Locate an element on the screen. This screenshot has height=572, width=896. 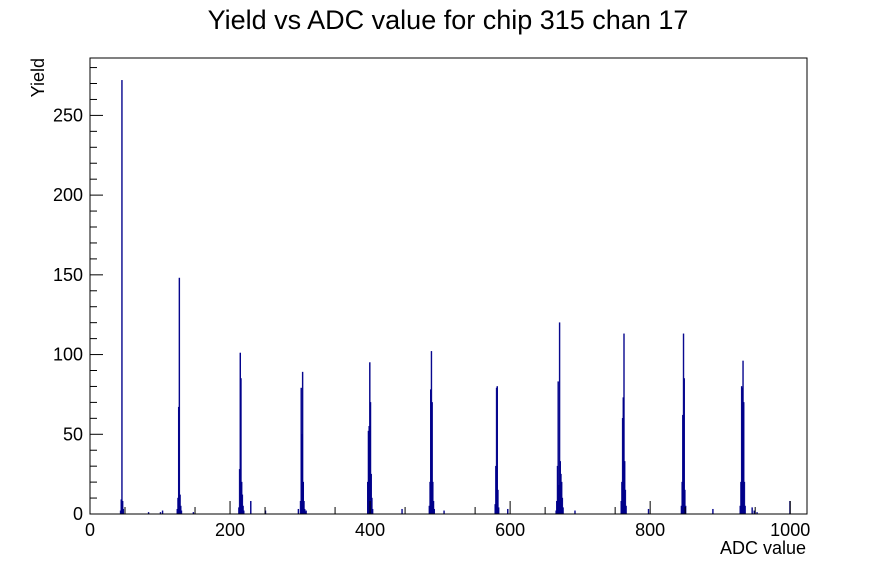
x-axis-label: ADC value is located at coordinates (763, 548).